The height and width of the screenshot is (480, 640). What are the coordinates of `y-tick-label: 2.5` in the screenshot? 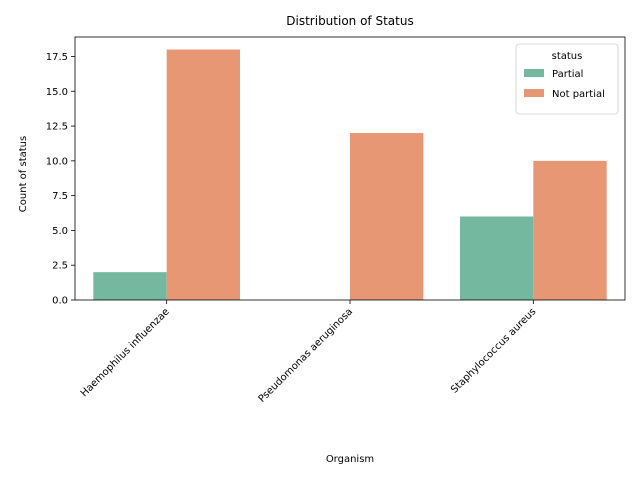 It's located at (60, 266).